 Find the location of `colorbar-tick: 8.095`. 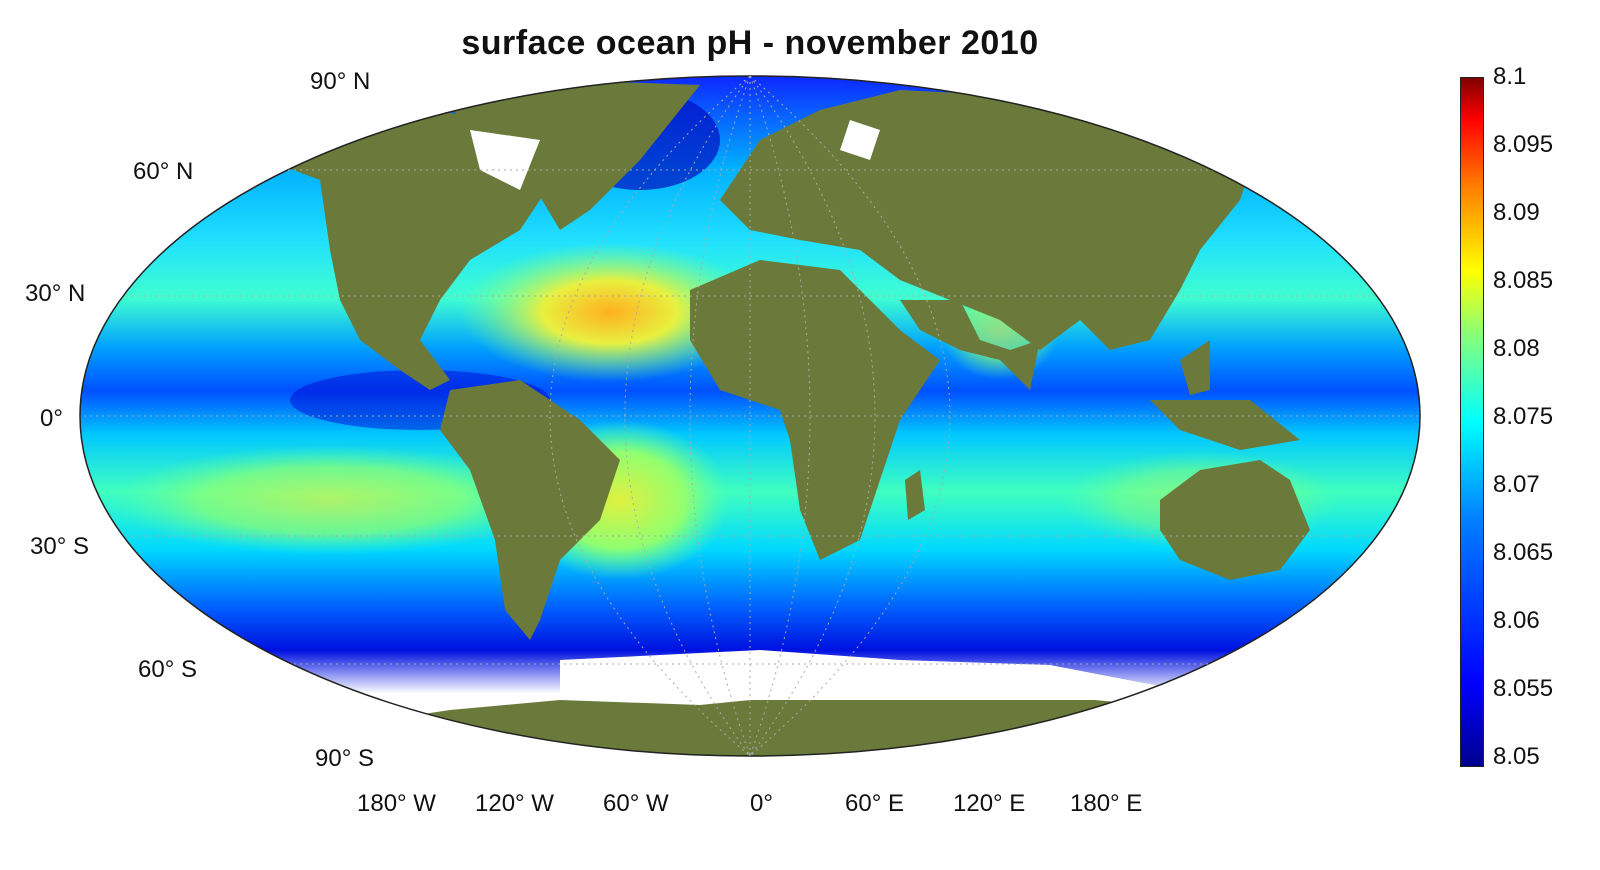

colorbar-tick: 8.095 is located at coordinates (1523, 144).